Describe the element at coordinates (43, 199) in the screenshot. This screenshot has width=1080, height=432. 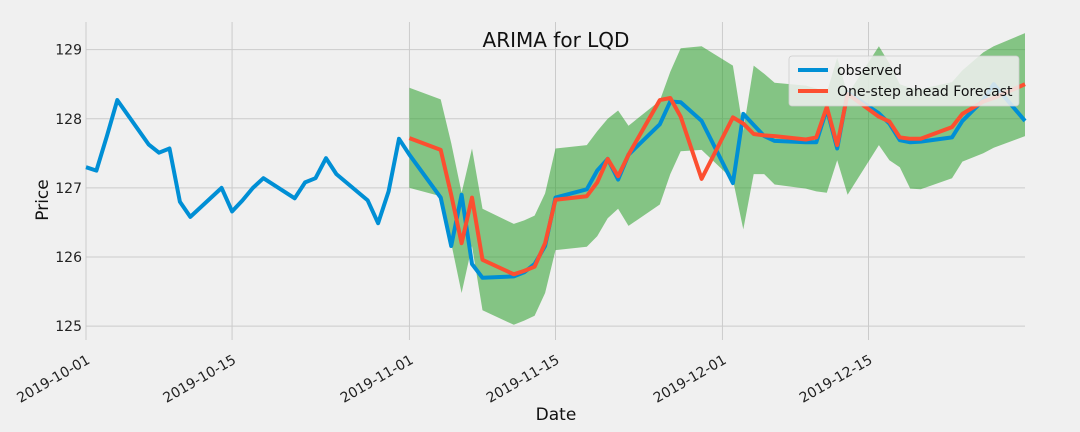
I see `y-axis-label: Price` at that location.